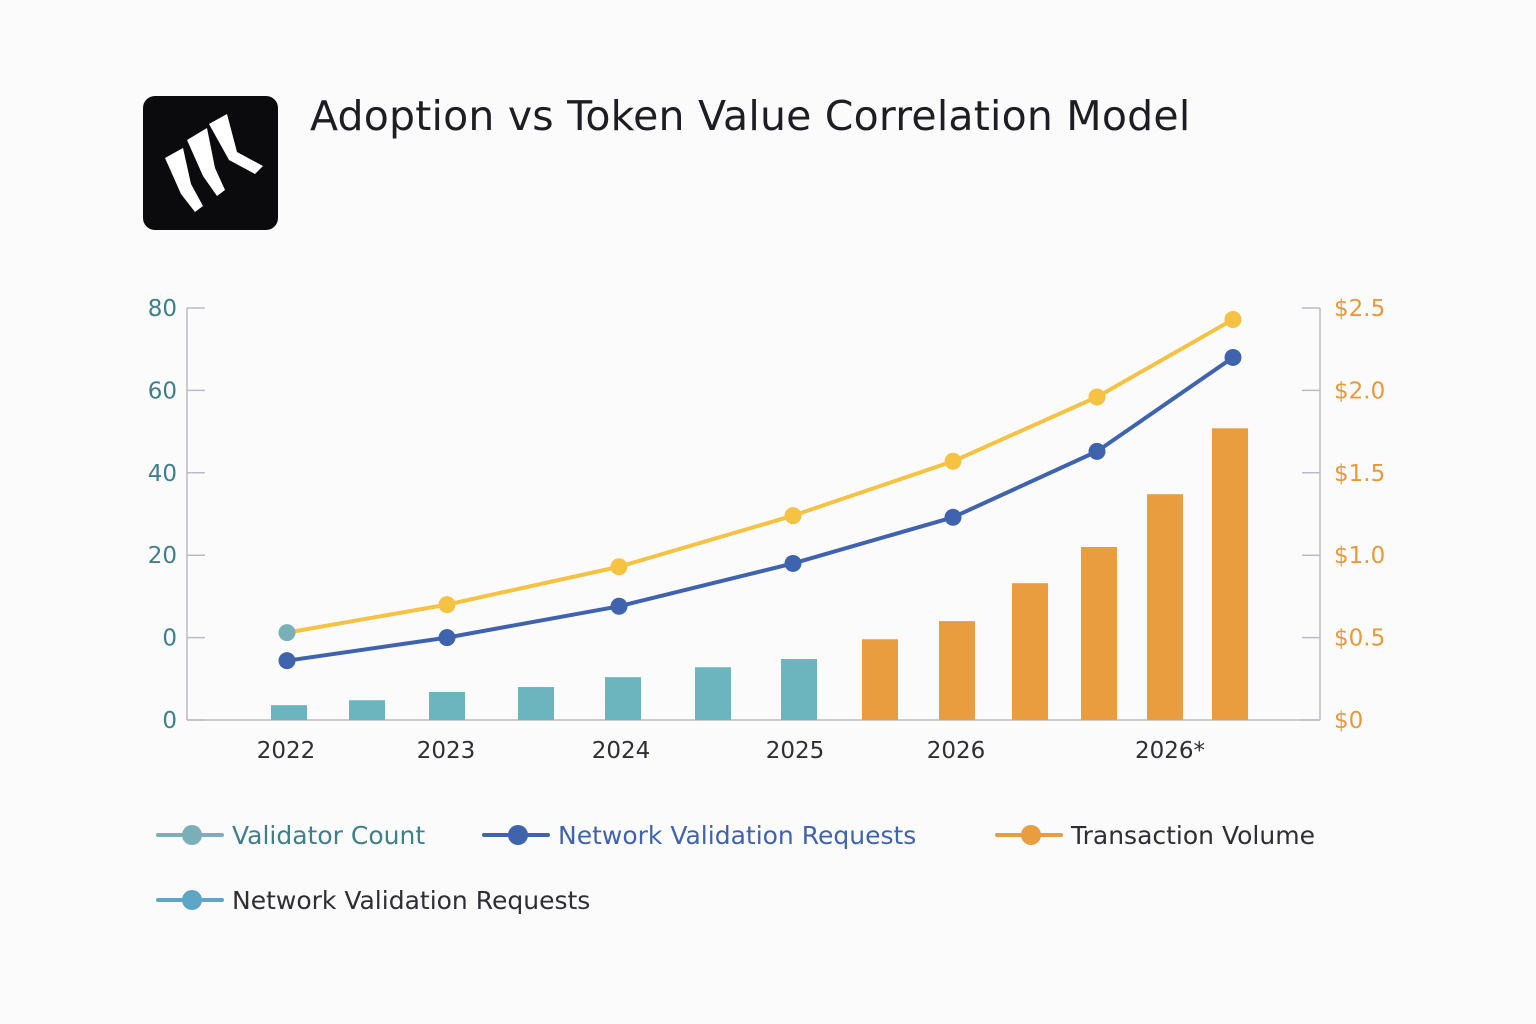 The image size is (1536, 1024). What do you see at coordinates (162, 391) in the screenshot?
I see `left-tick-label: 60` at bounding box center [162, 391].